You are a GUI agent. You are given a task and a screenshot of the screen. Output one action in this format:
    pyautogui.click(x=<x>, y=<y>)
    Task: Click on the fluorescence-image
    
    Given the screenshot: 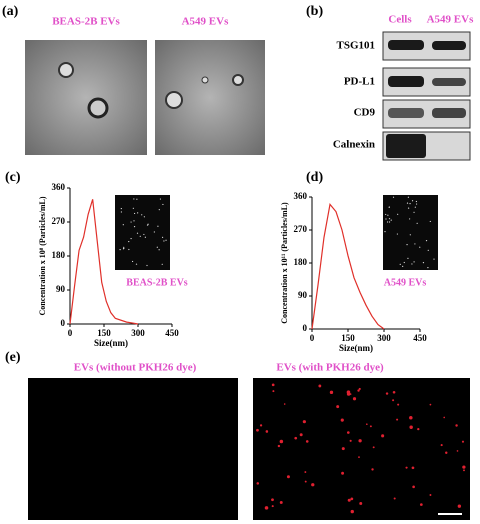 What is the action you would take?
    pyautogui.click(x=361, y=449)
    